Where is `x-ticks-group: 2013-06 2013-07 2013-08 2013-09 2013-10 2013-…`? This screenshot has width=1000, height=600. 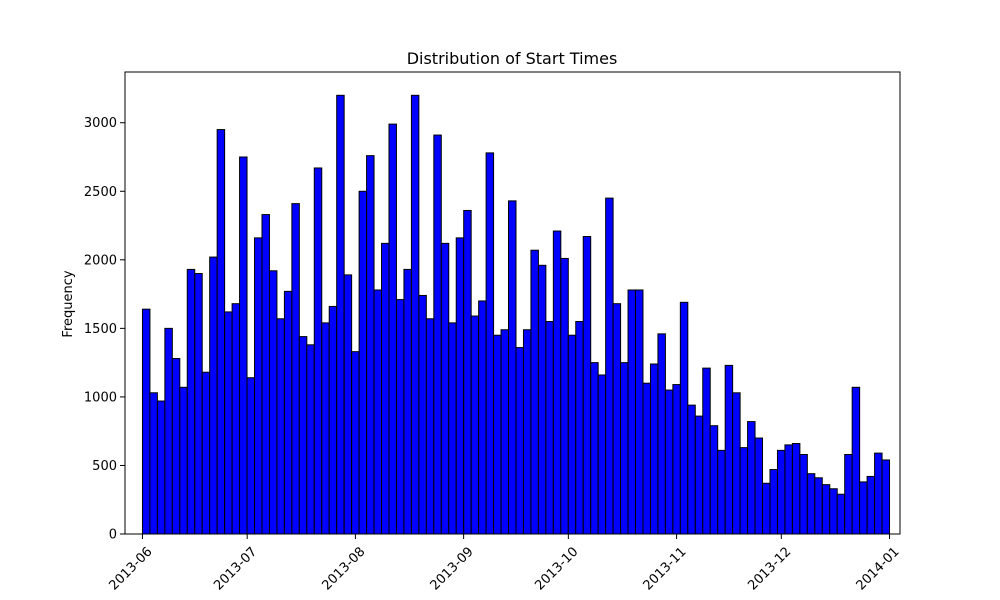 x-ticks-group: 2013-06 2013-07 2013-08 2013-09 2013-10 2013-… is located at coordinates (504, 563).